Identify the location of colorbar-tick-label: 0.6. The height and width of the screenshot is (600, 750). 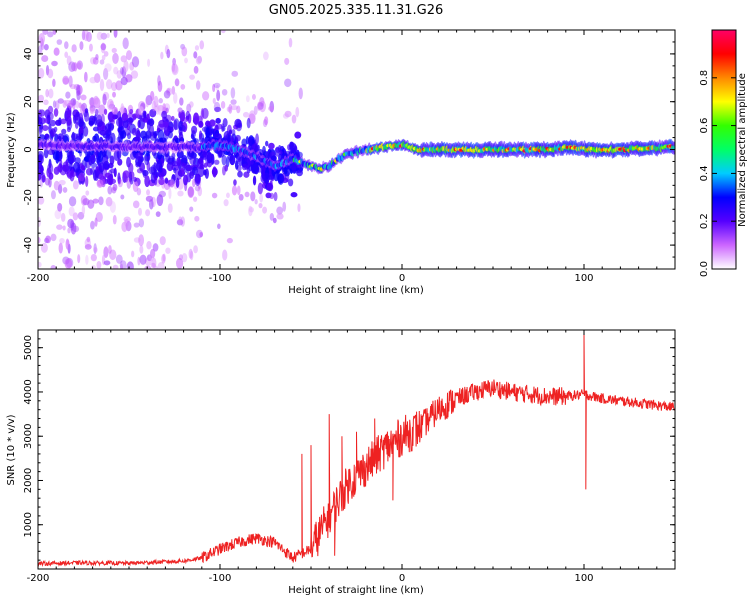
(704, 126).